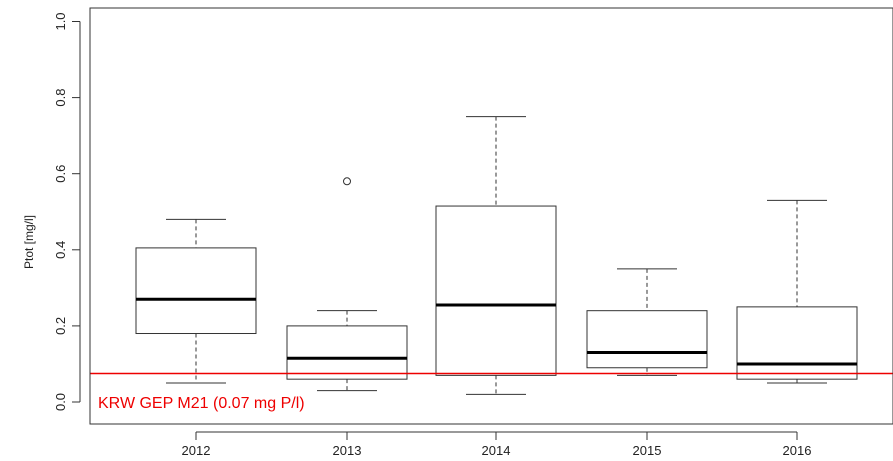 The image size is (893, 461). I want to click on y-axis: 0.0 0.2 0.4 0.6 0.8 1.0, so click(67, 211).